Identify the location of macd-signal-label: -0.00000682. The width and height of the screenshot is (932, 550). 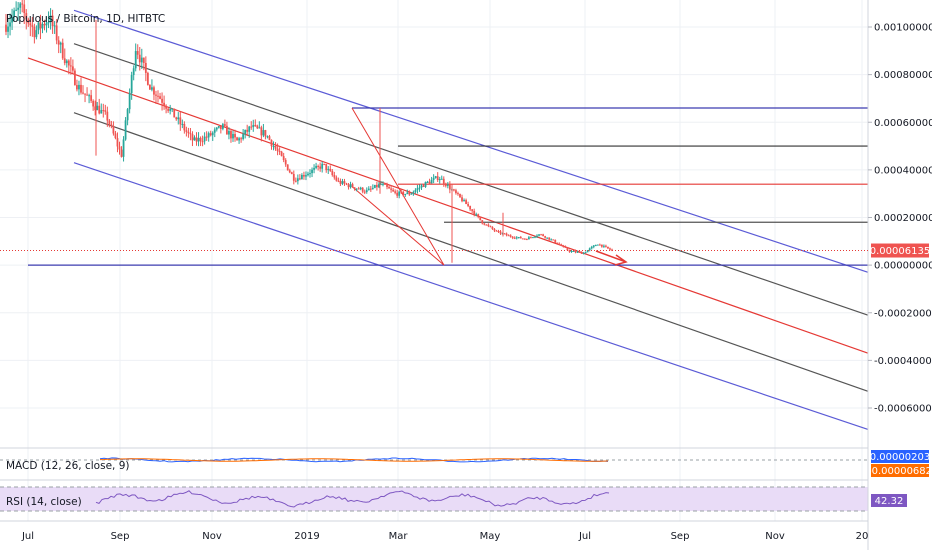
(900, 471).